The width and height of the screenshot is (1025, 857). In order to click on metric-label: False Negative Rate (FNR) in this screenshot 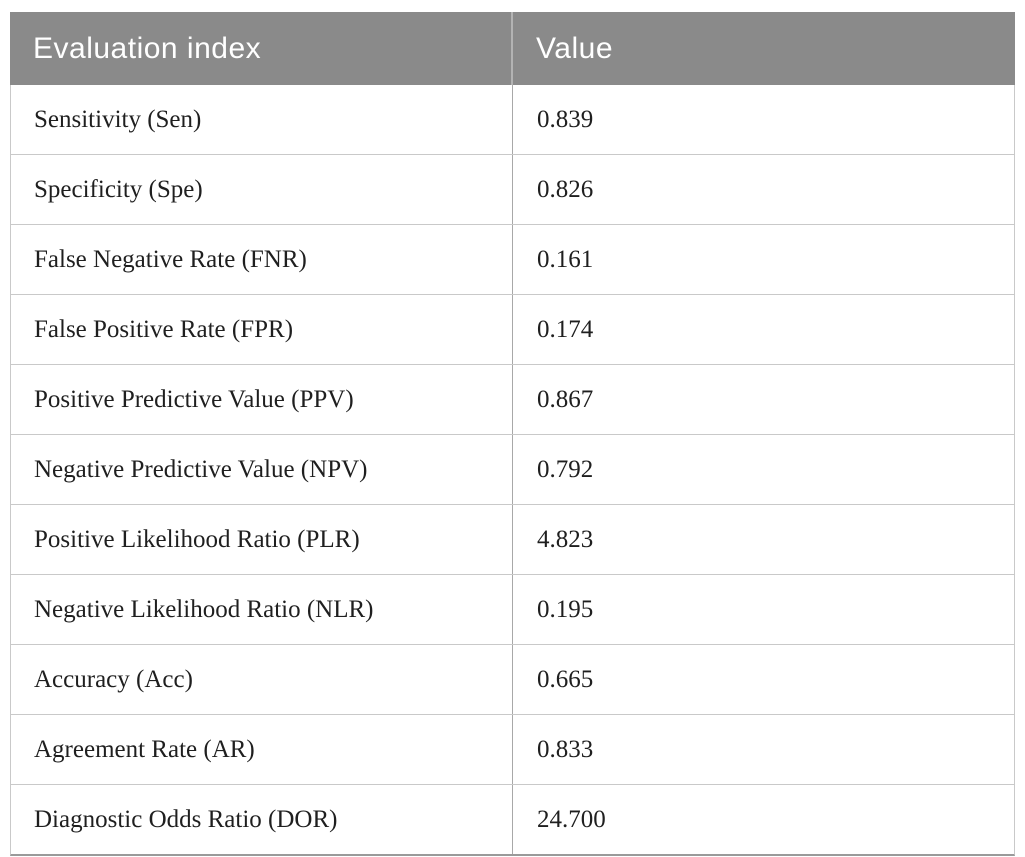, I will do `click(170, 259)`.